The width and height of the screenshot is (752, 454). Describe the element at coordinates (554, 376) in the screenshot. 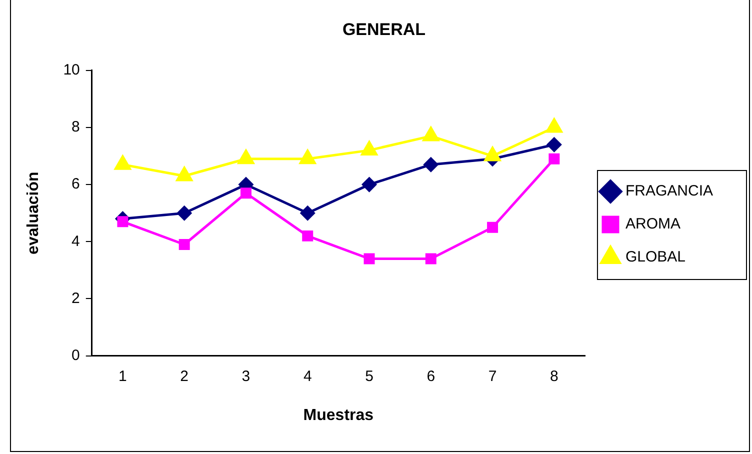

I see `x-tick-label: 8` at that location.